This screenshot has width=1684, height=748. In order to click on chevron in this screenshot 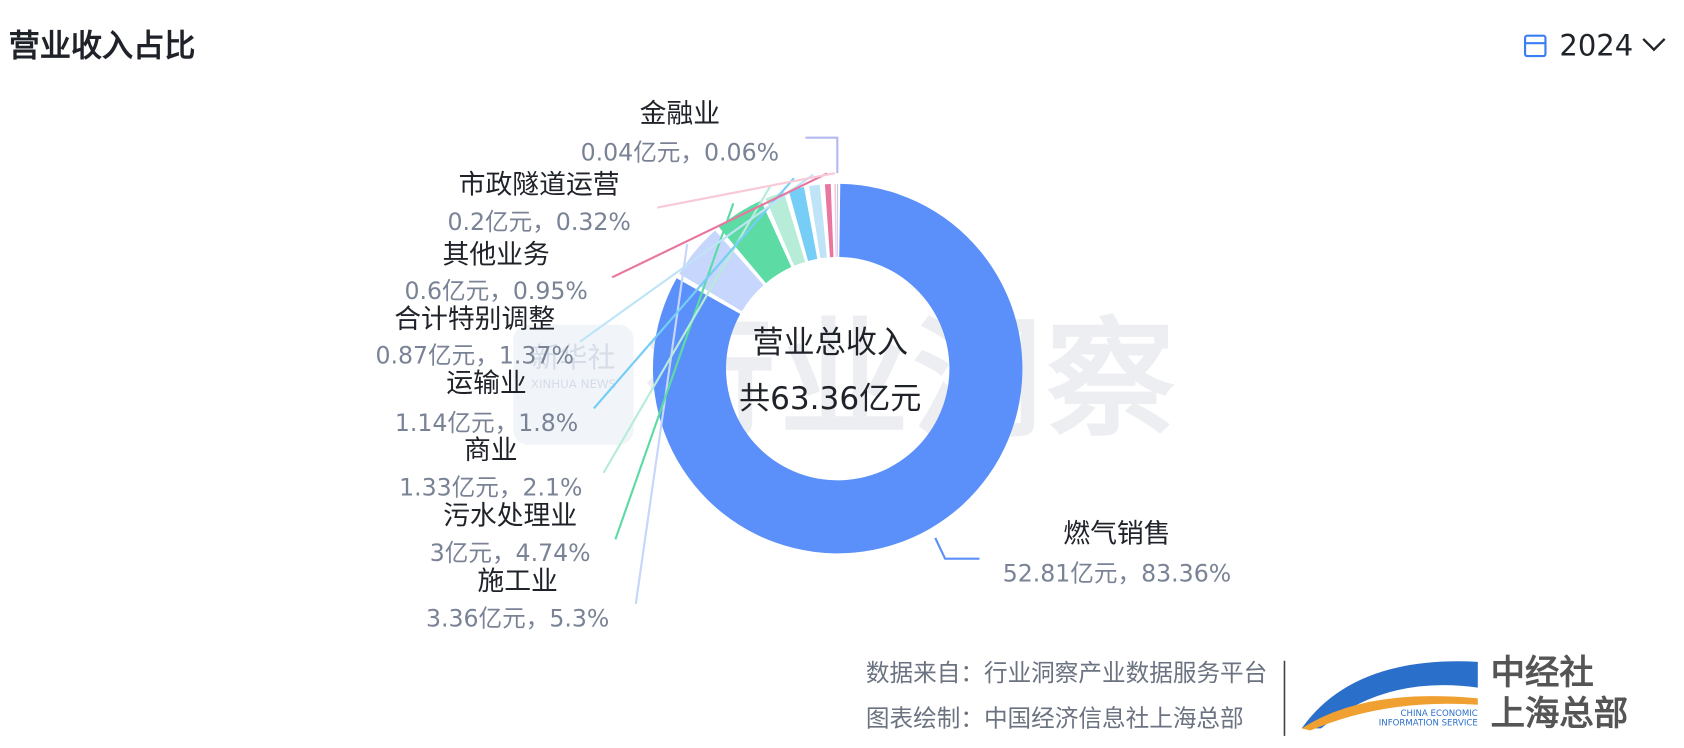, I will do `click(1654, 45)`.